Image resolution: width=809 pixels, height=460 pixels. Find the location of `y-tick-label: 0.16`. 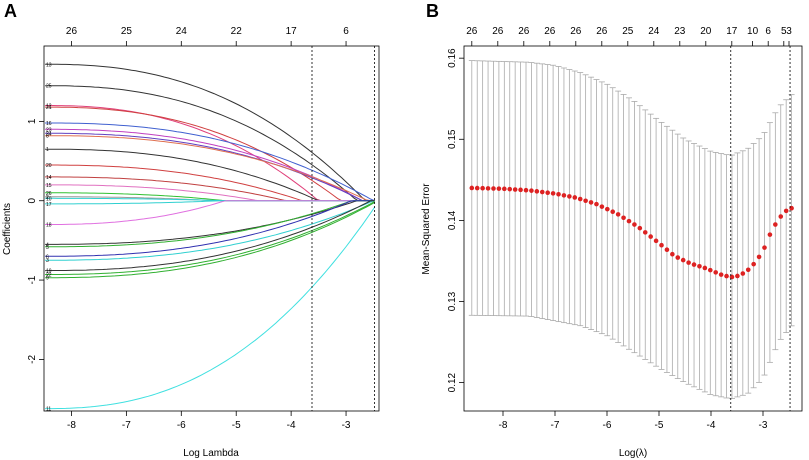

y-tick-label: 0.16 is located at coordinates (452, 58).